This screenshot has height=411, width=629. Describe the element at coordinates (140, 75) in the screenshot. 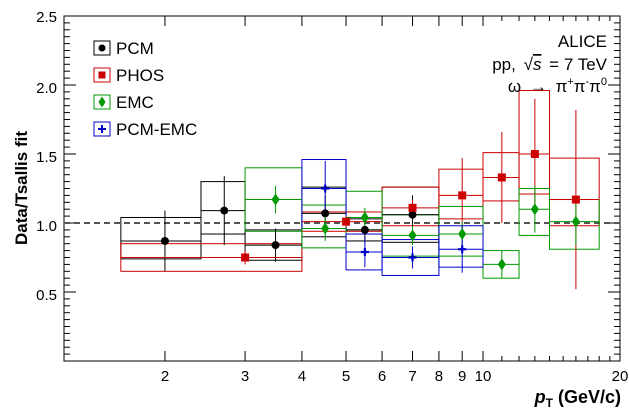

I see `legend-label-phos: PHOS` at that location.